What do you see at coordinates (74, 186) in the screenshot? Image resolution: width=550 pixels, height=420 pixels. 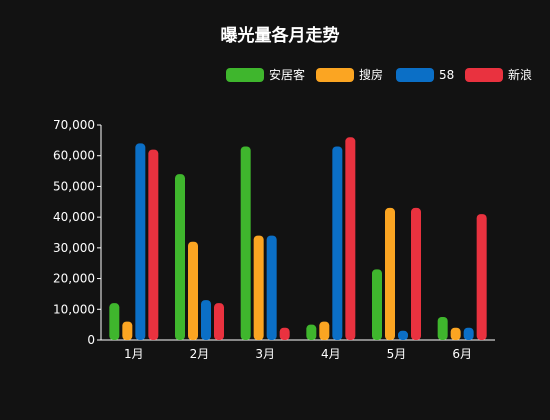 I see `y-tick-label: 50,000` at bounding box center [74, 186].